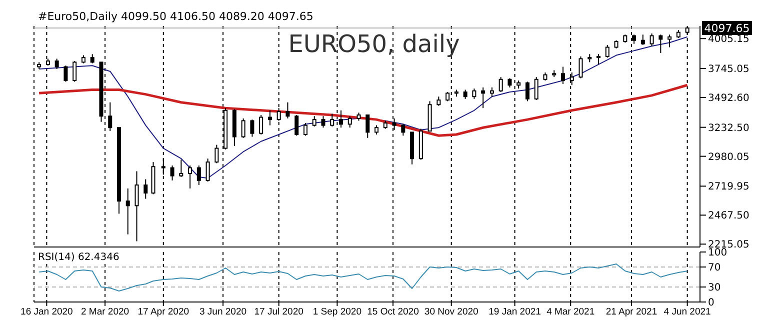 The height and width of the screenshot is (330, 770). What do you see at coordinates (714, 268) in the screenshot?
I see `y-tick-label: 70` at bounding box center [714, 268].